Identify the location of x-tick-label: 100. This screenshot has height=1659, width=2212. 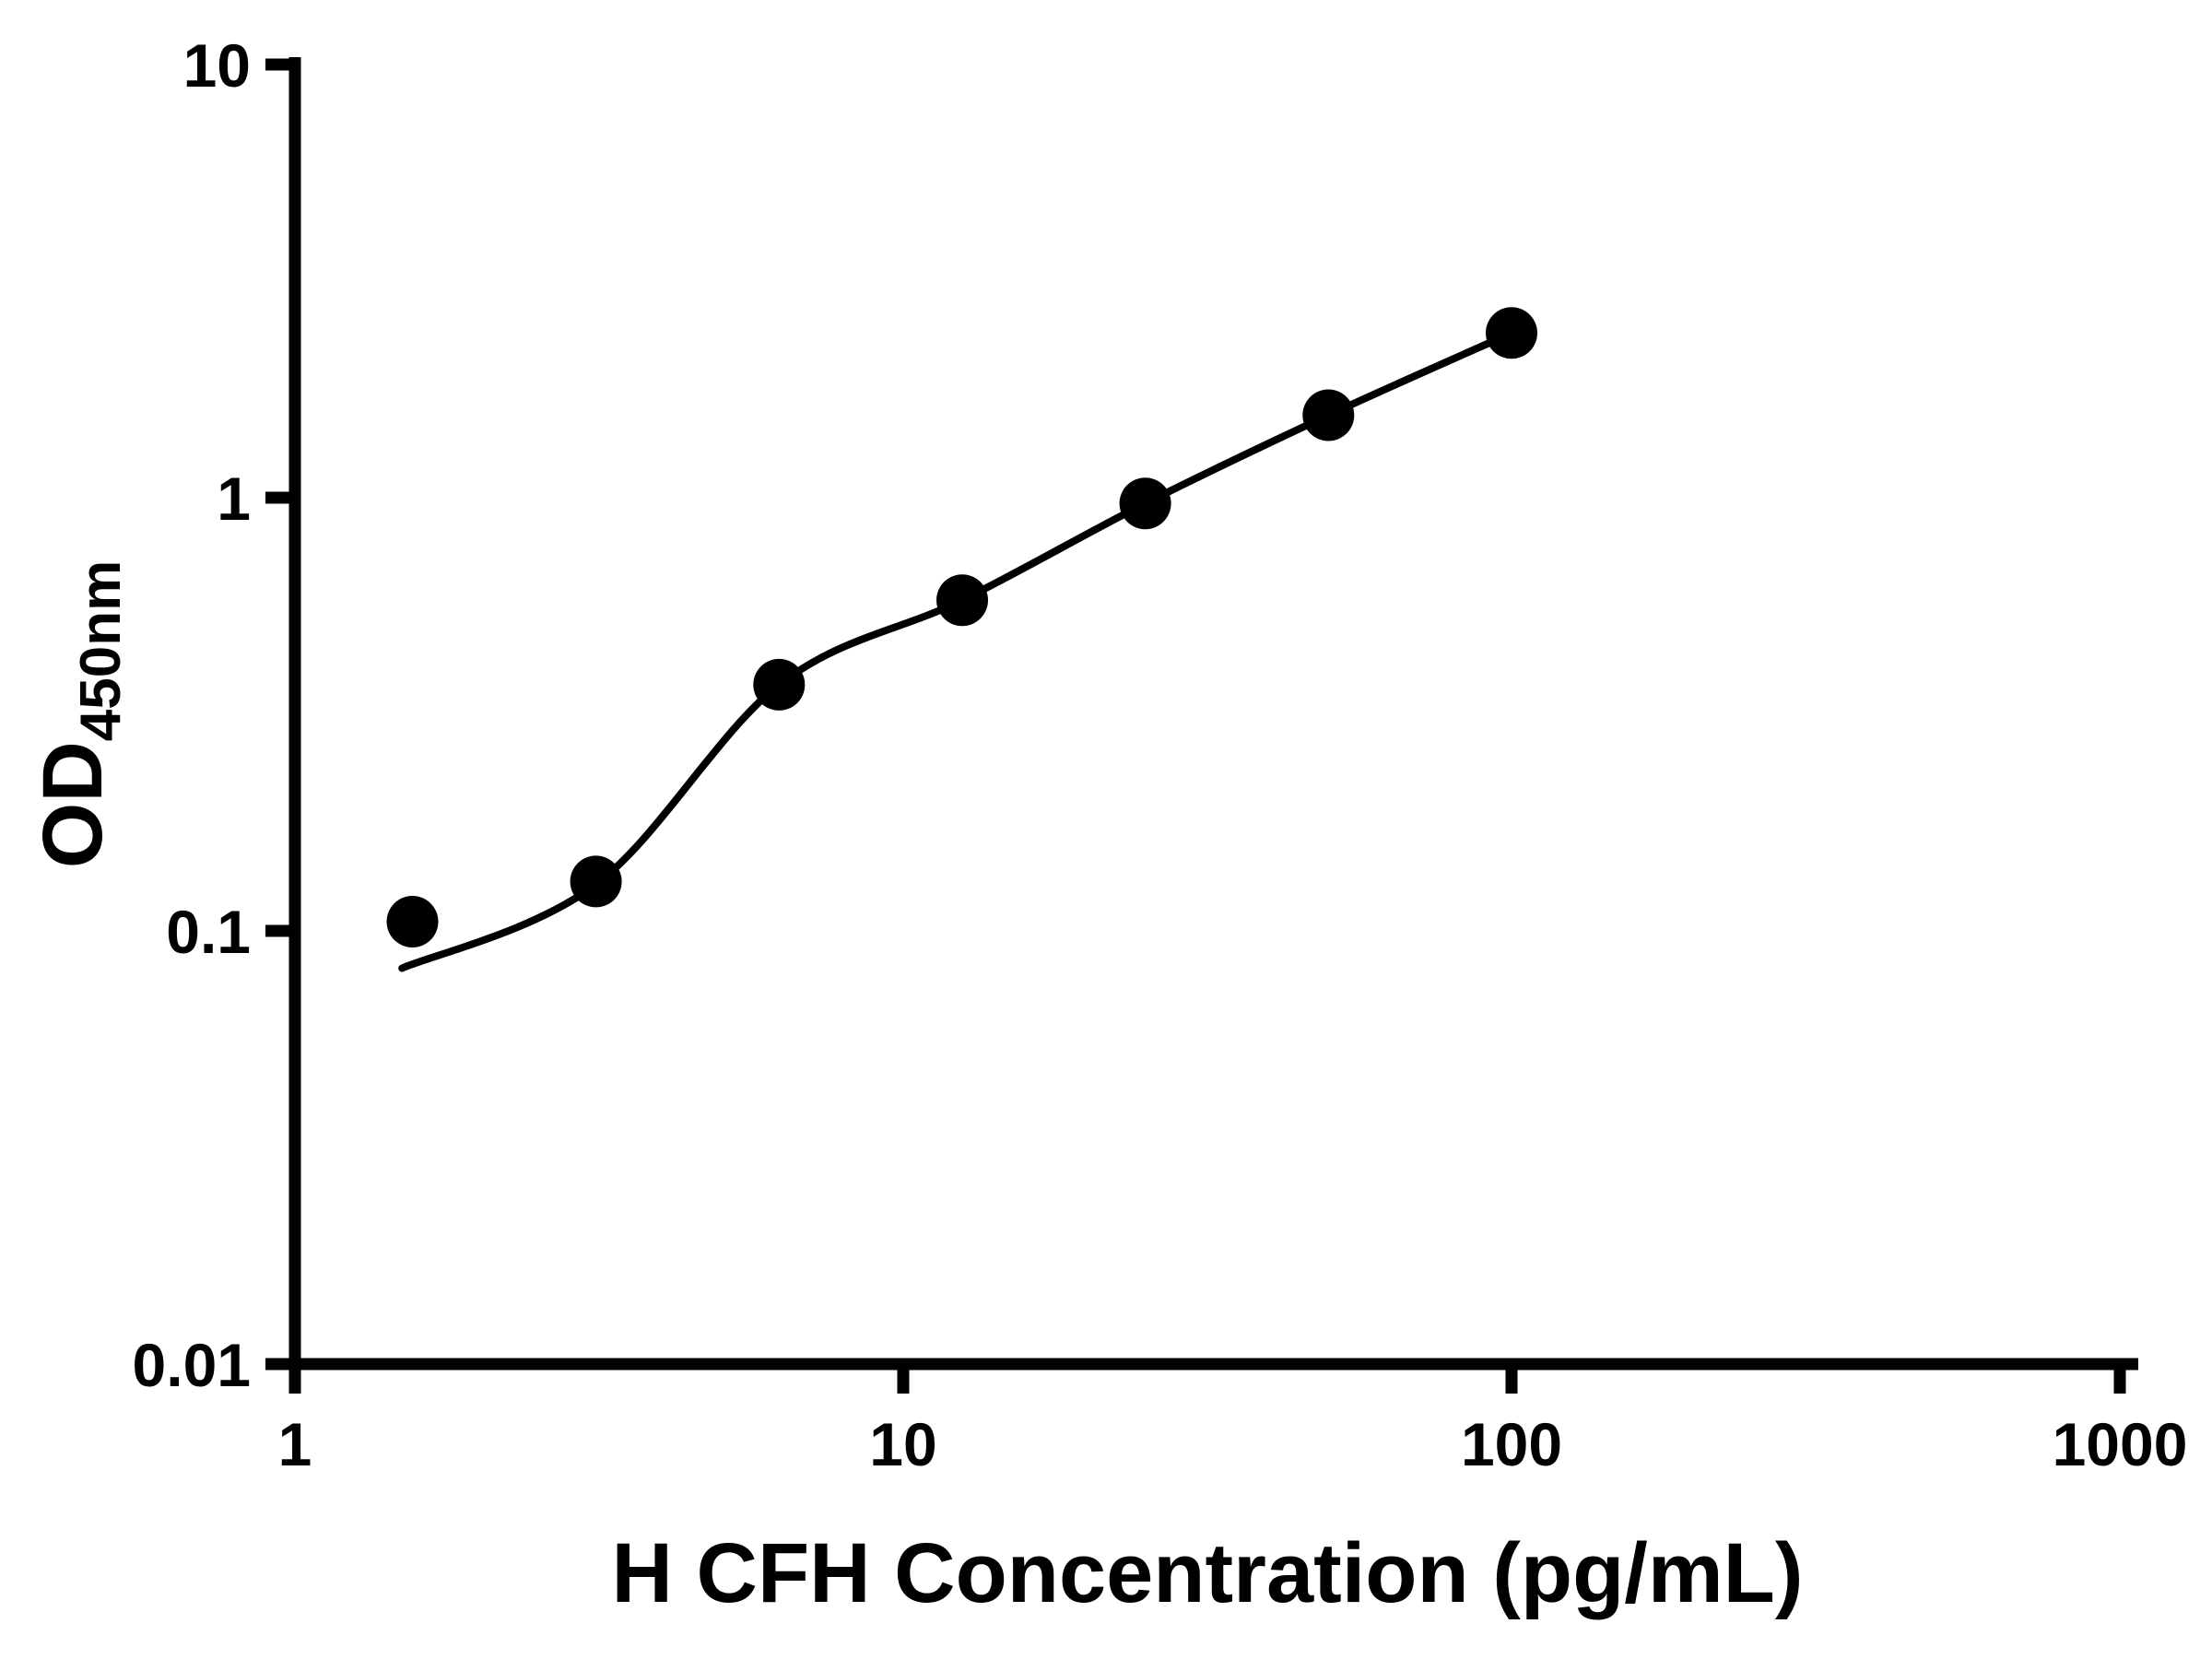
(1511, 1444).